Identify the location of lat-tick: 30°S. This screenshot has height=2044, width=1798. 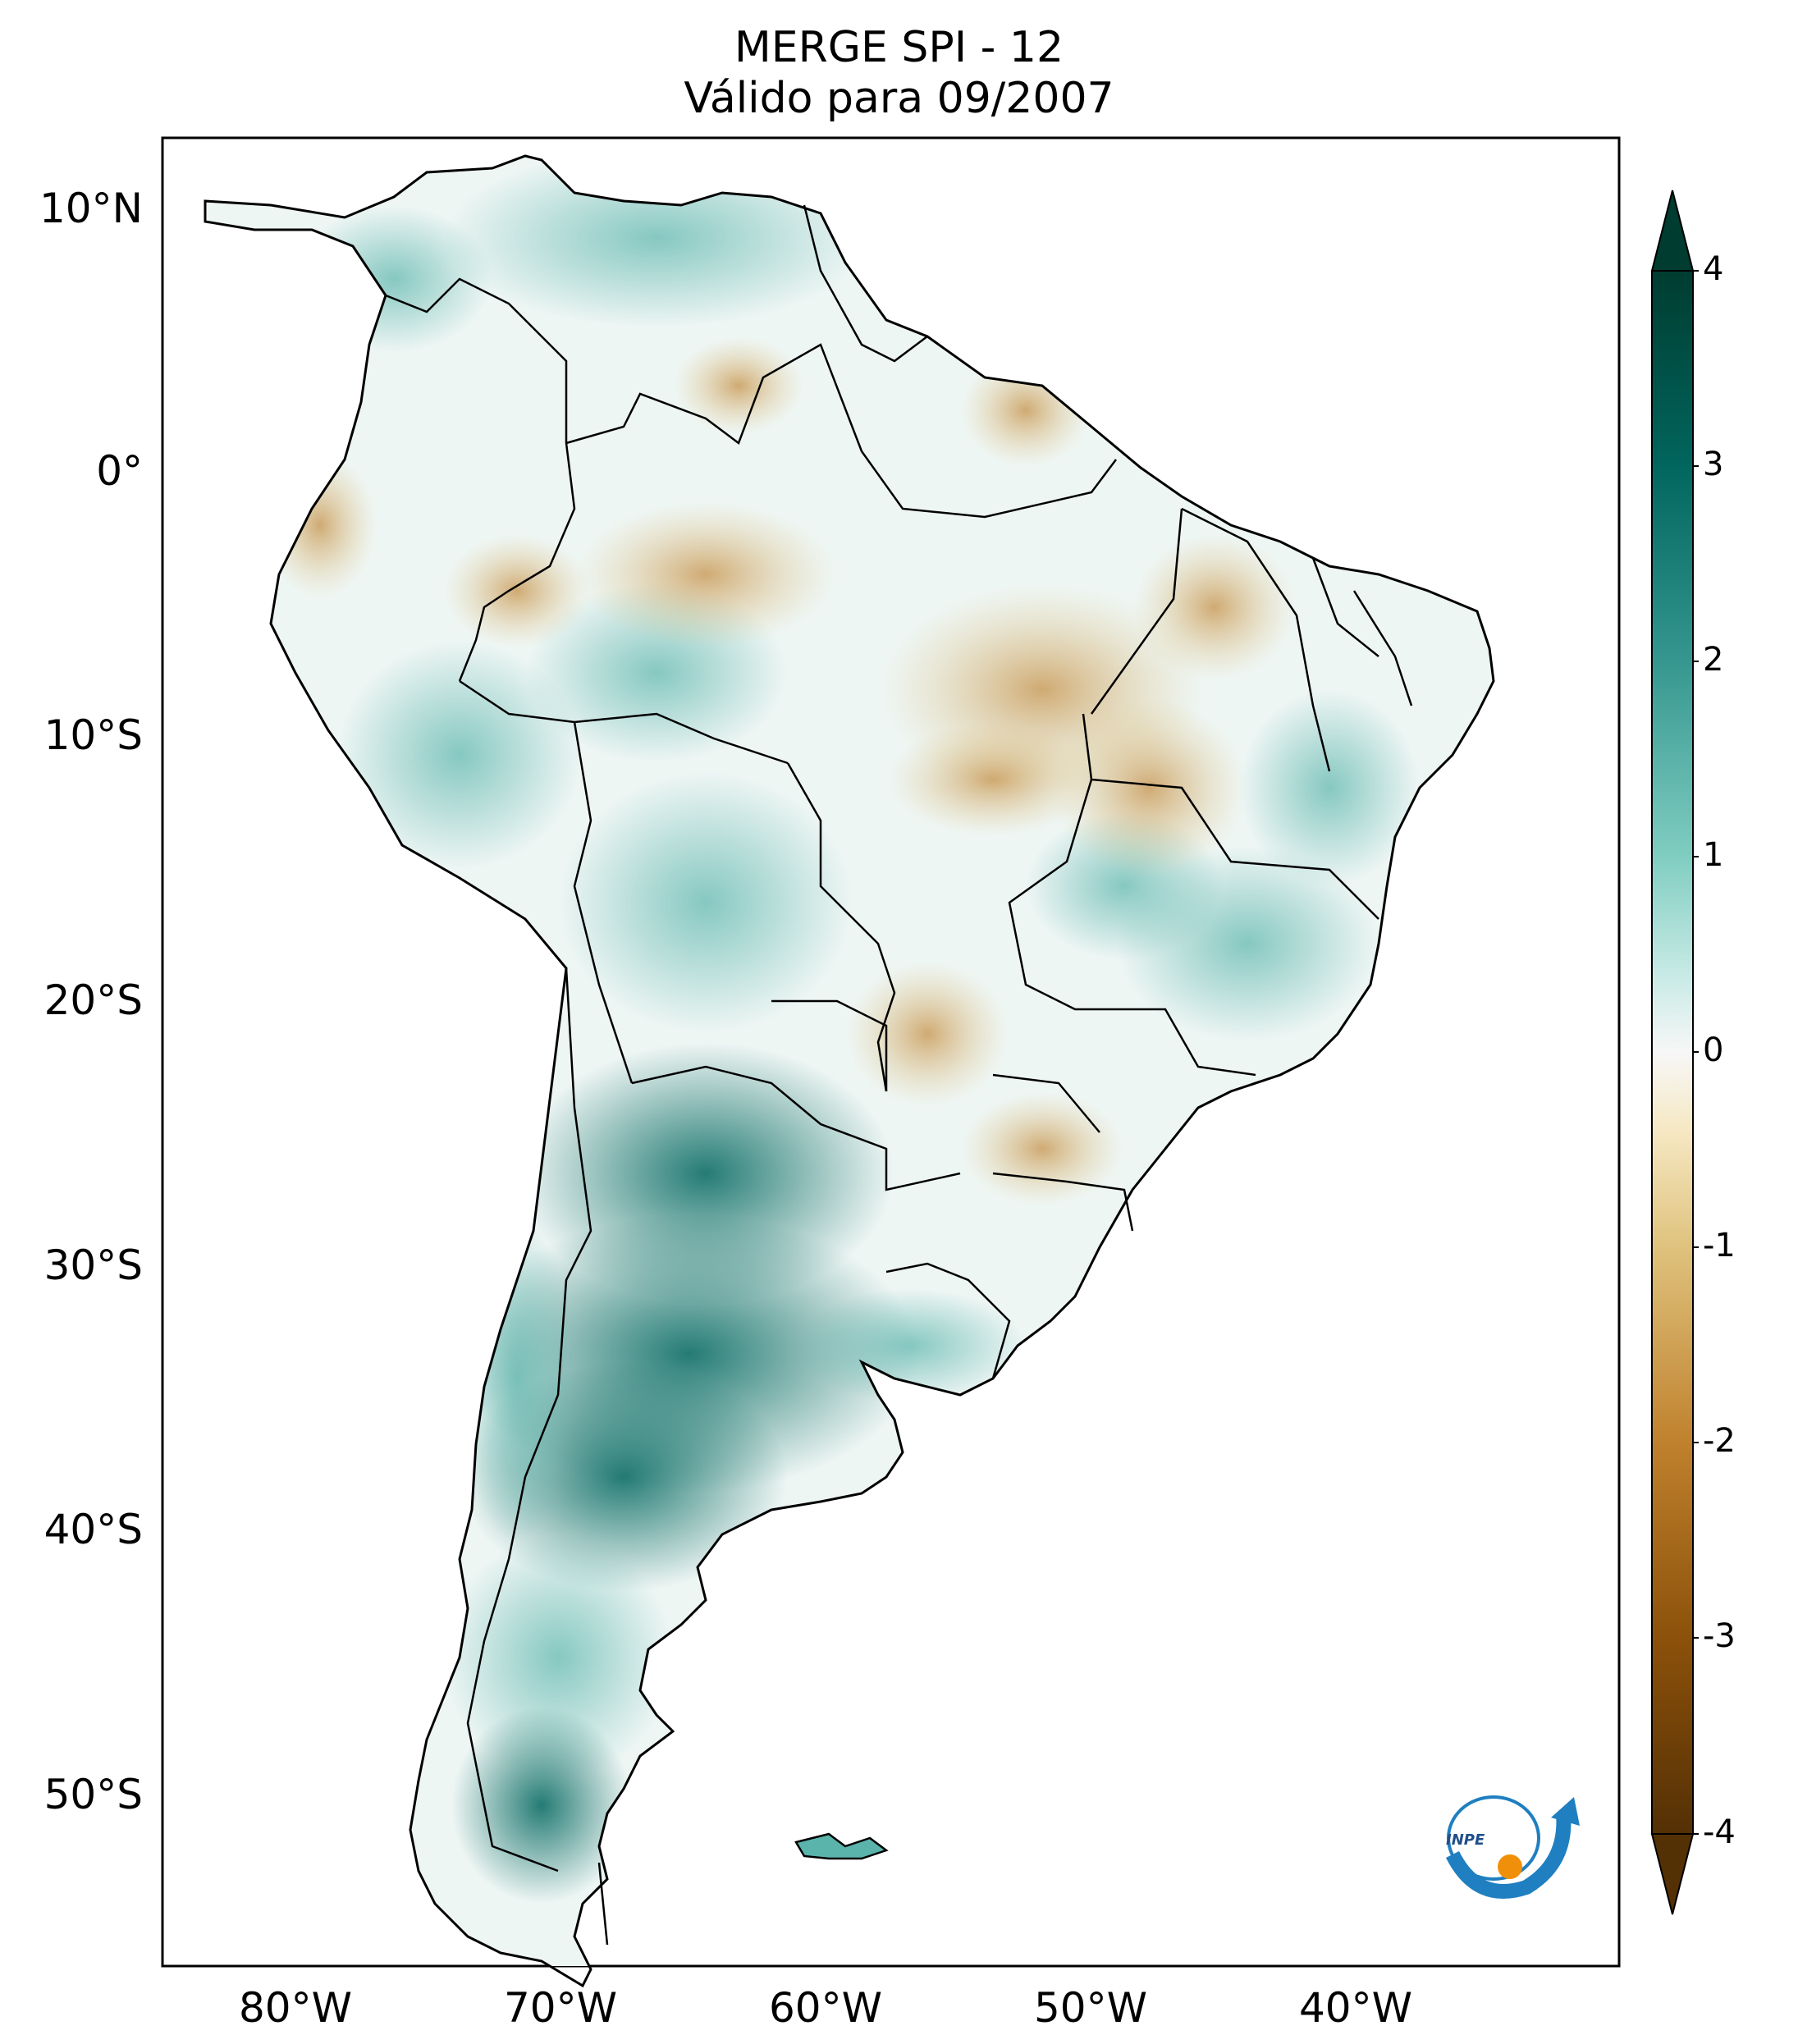
(93, 1265).